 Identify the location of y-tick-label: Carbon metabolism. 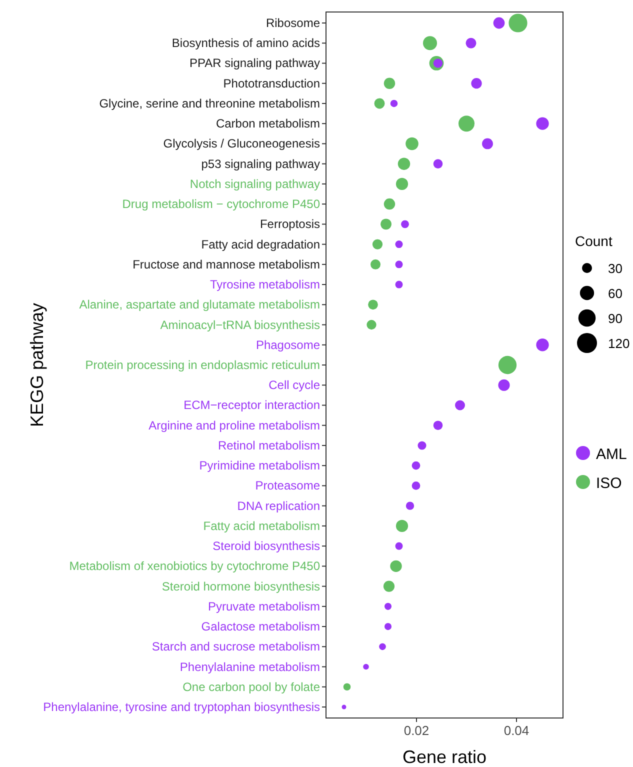
(268, 123).